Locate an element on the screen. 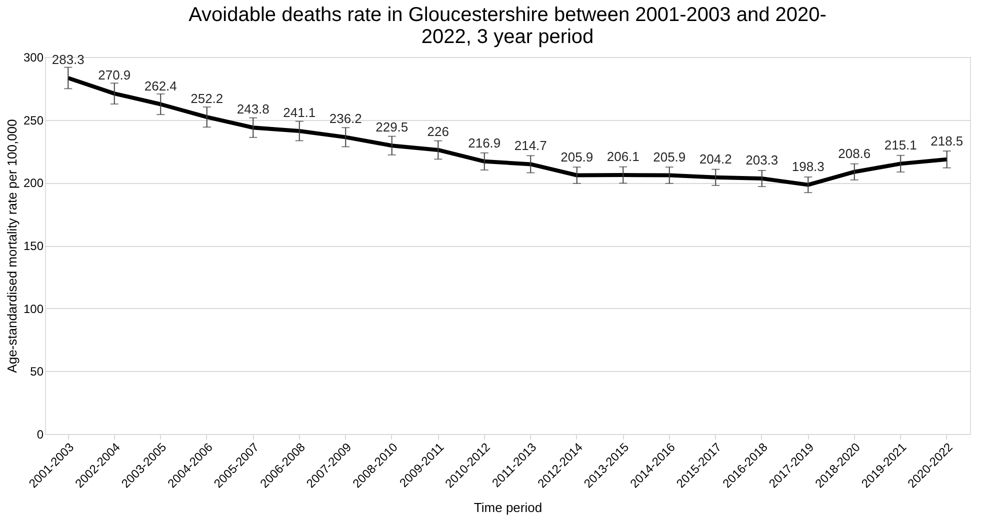 This screenshot has height=527, width=981. data-label: 218.5 is located at coordinates (947, 140).